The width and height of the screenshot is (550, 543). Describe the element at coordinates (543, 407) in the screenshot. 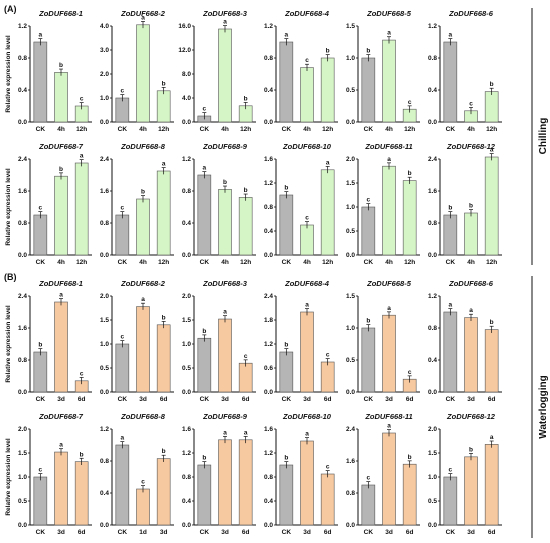

I see `waterlogging-side-label: Waterlogging` at that location.